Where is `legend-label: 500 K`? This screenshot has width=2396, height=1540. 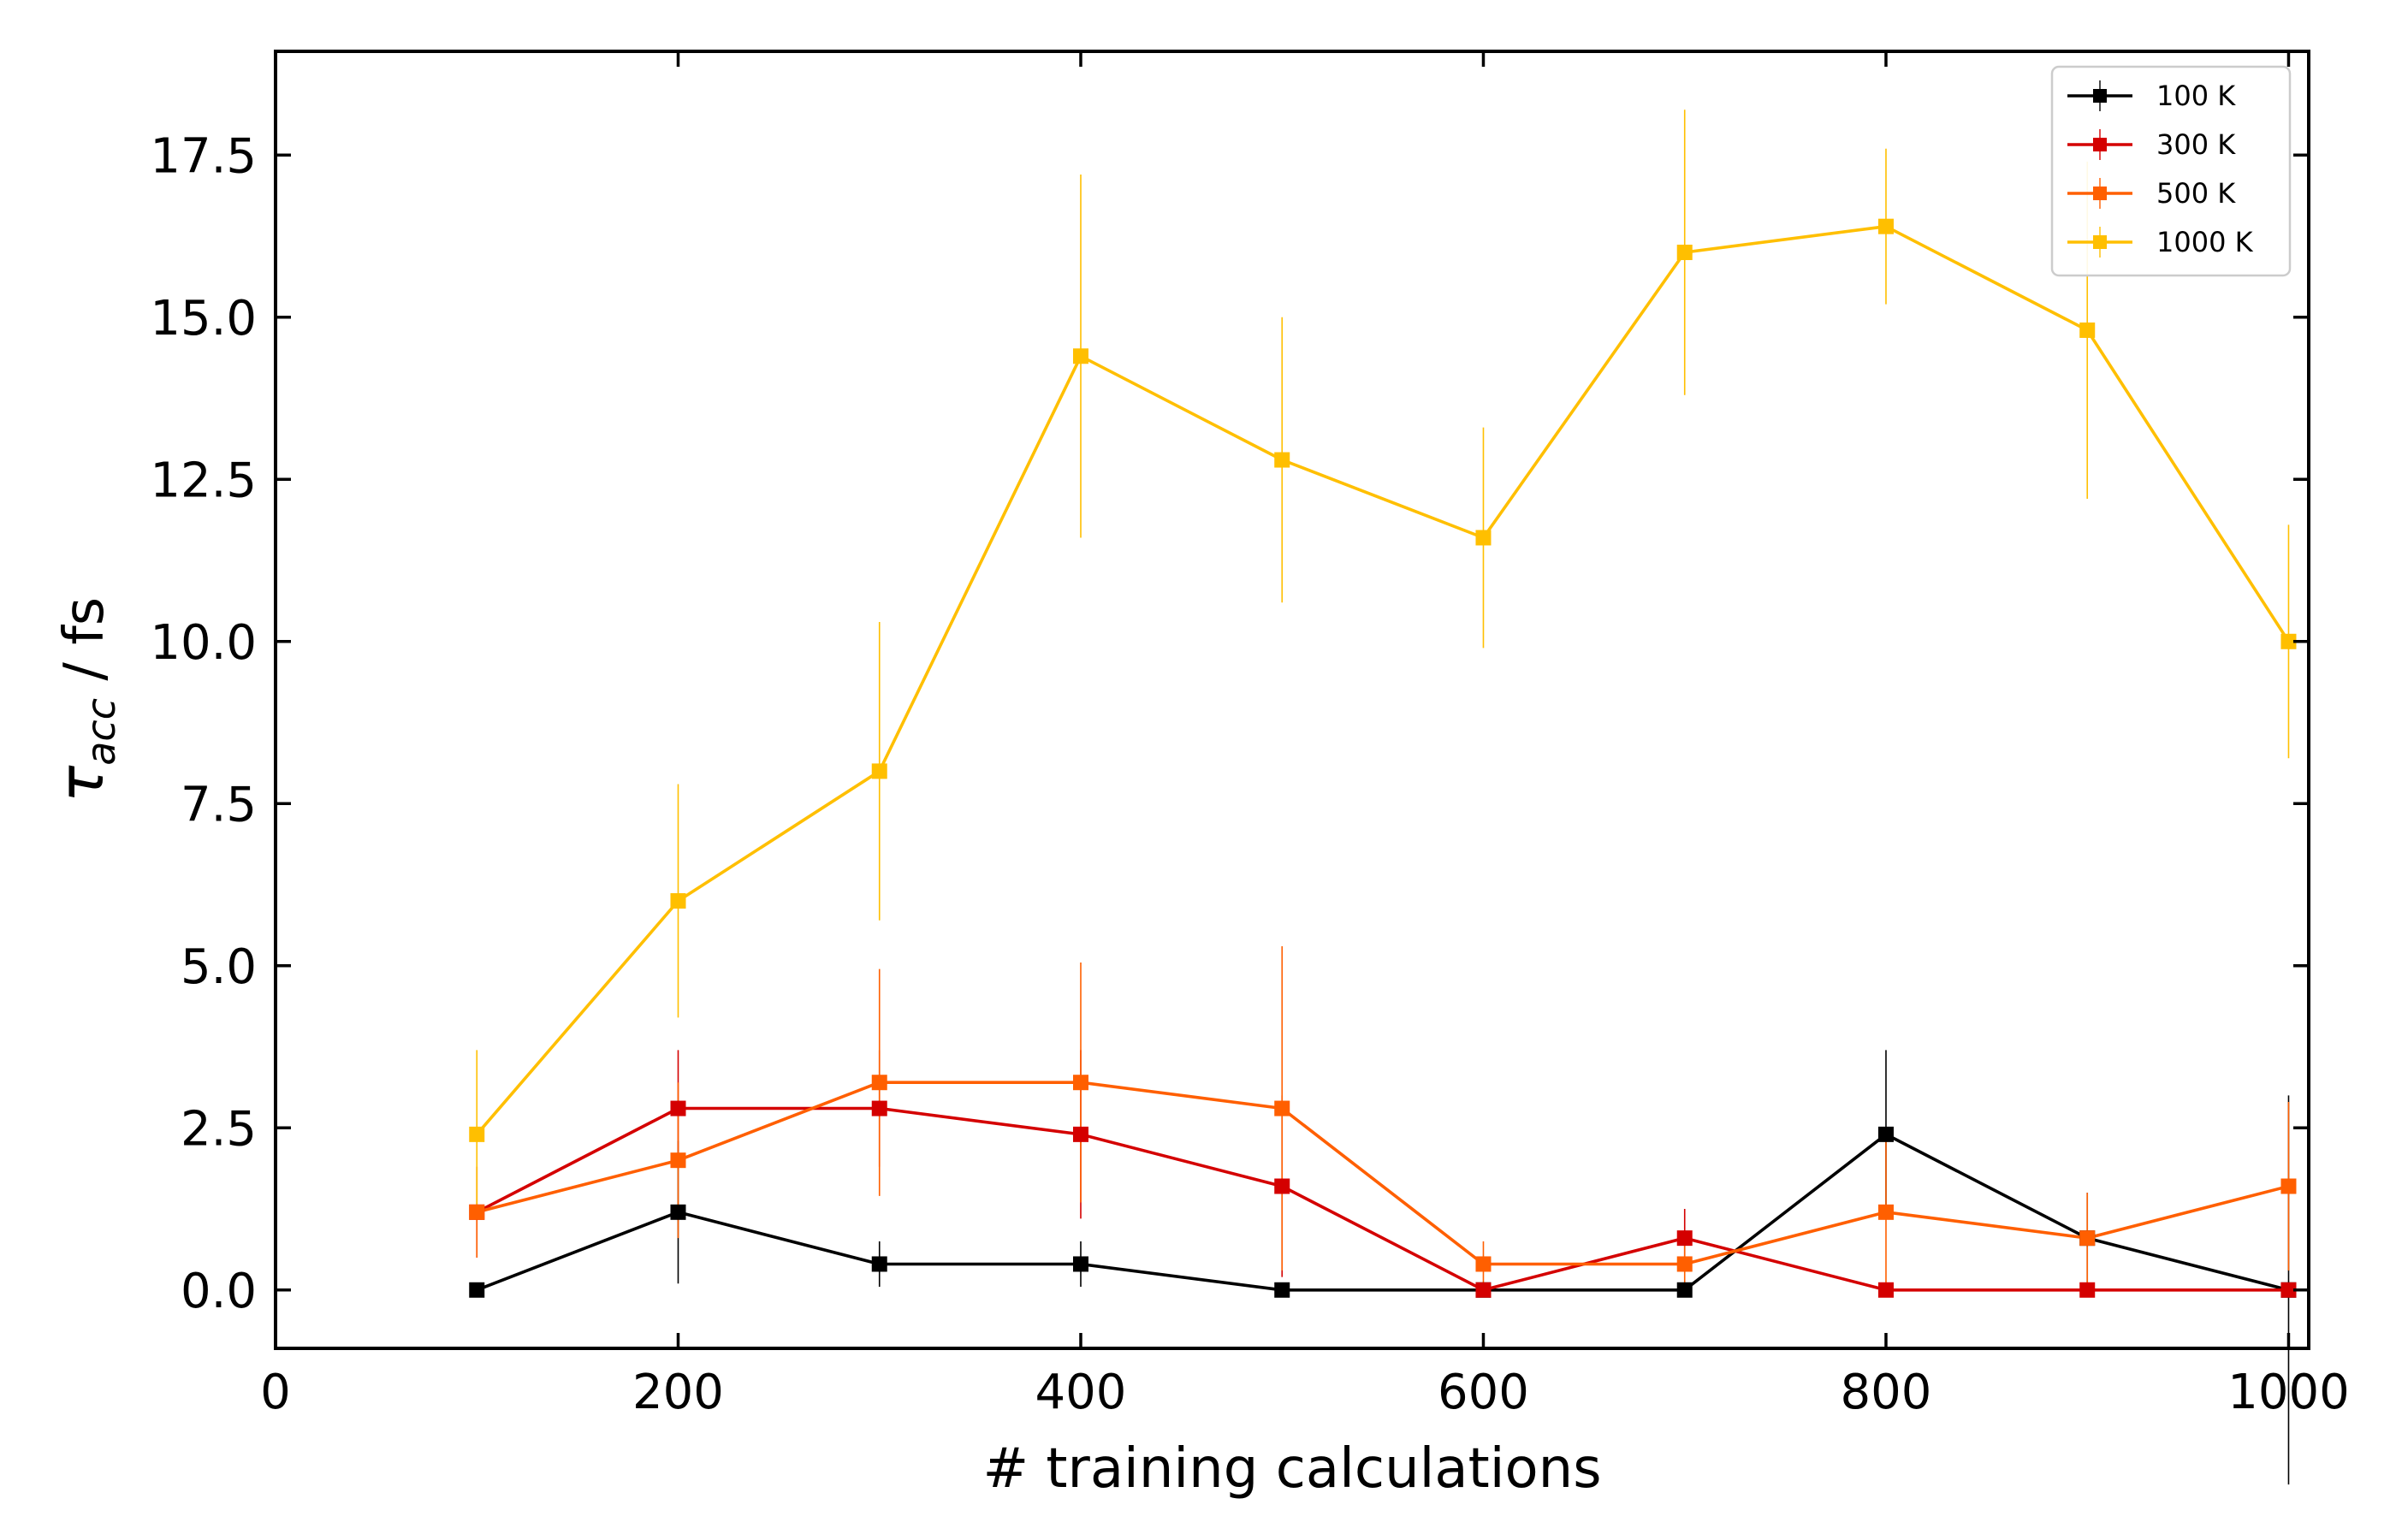 legend-label: 500 K is located at coordinates (2196, 193).